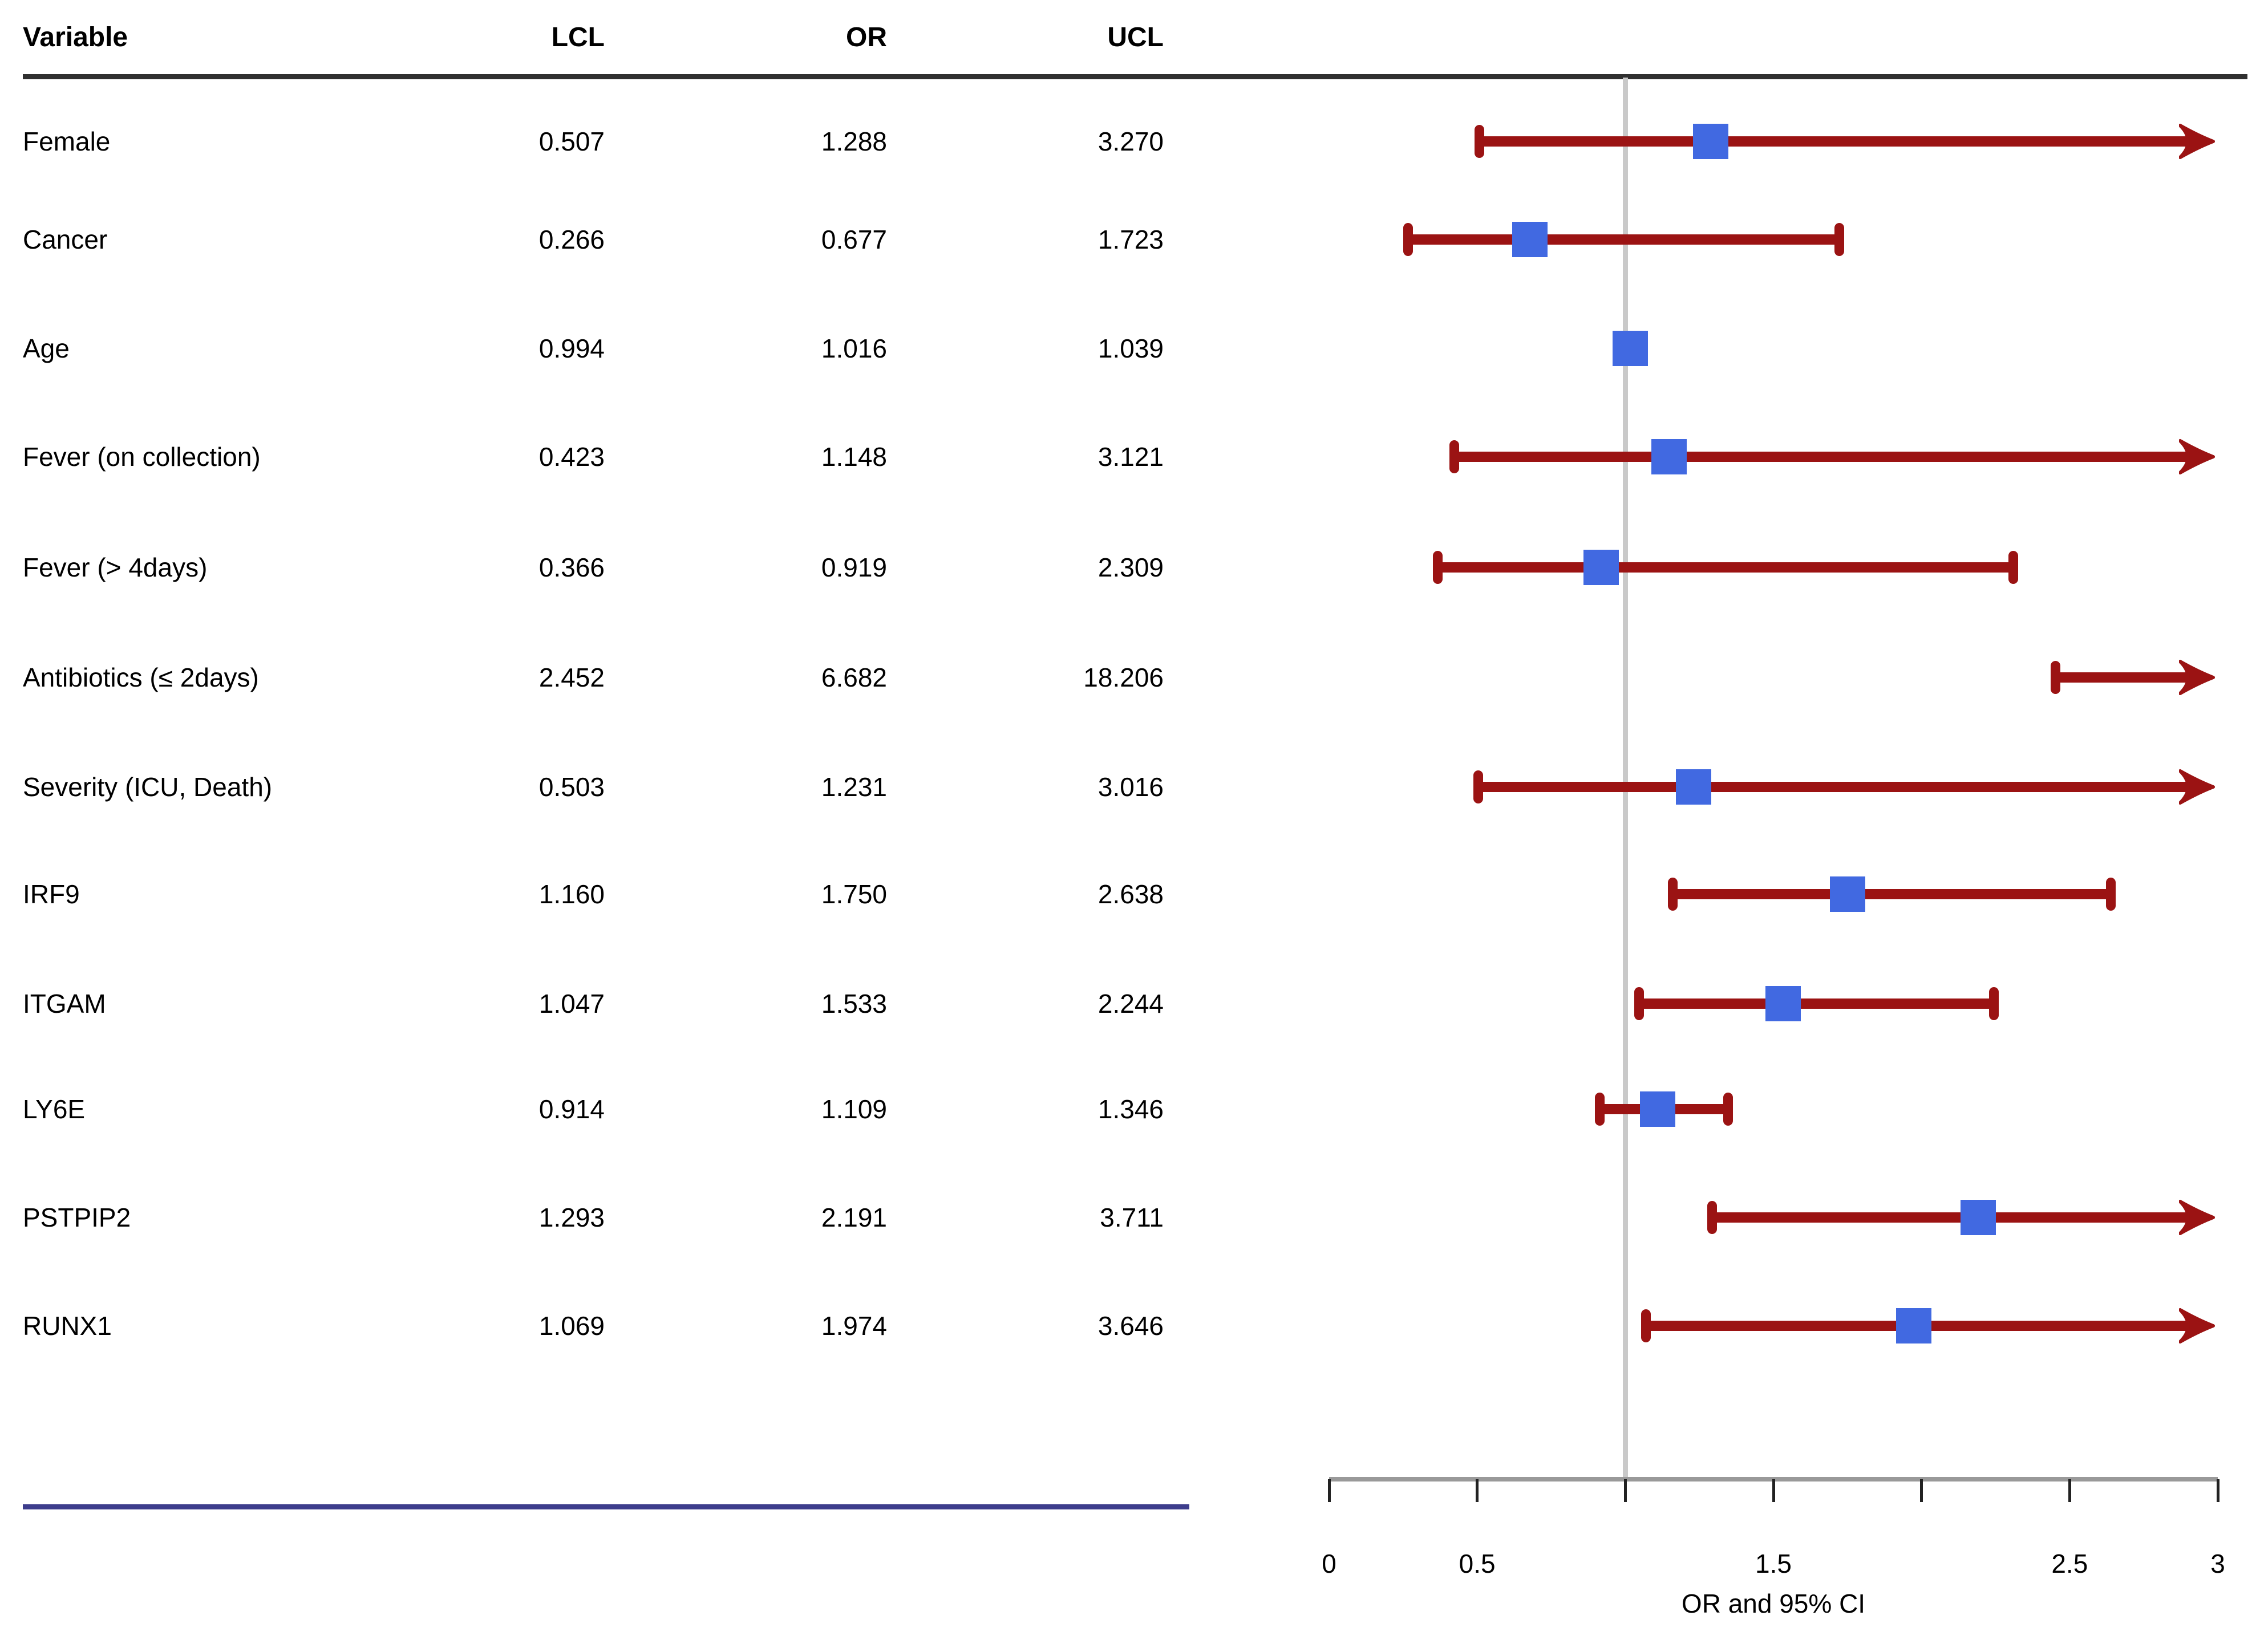 The image size is (2256, 1652). I want to click on table-cell-ucl: 1.039, so click(1130, 348).